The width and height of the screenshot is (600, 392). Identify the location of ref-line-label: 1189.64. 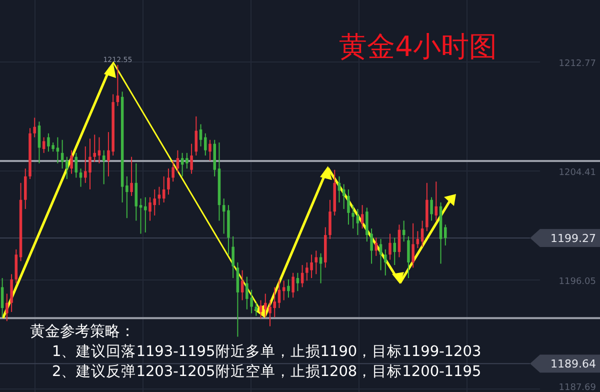
(573, 364).